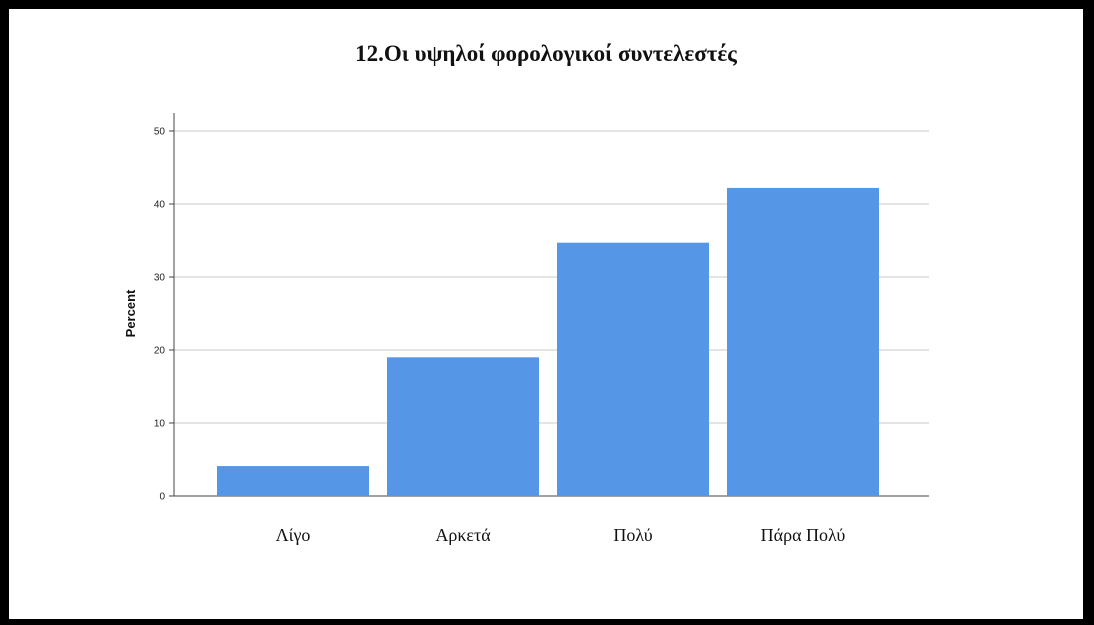  What do you see at coordinates (632, 535) in the screenshot?
I see `category-label: Πολύ` at bounding box center [632, 535].